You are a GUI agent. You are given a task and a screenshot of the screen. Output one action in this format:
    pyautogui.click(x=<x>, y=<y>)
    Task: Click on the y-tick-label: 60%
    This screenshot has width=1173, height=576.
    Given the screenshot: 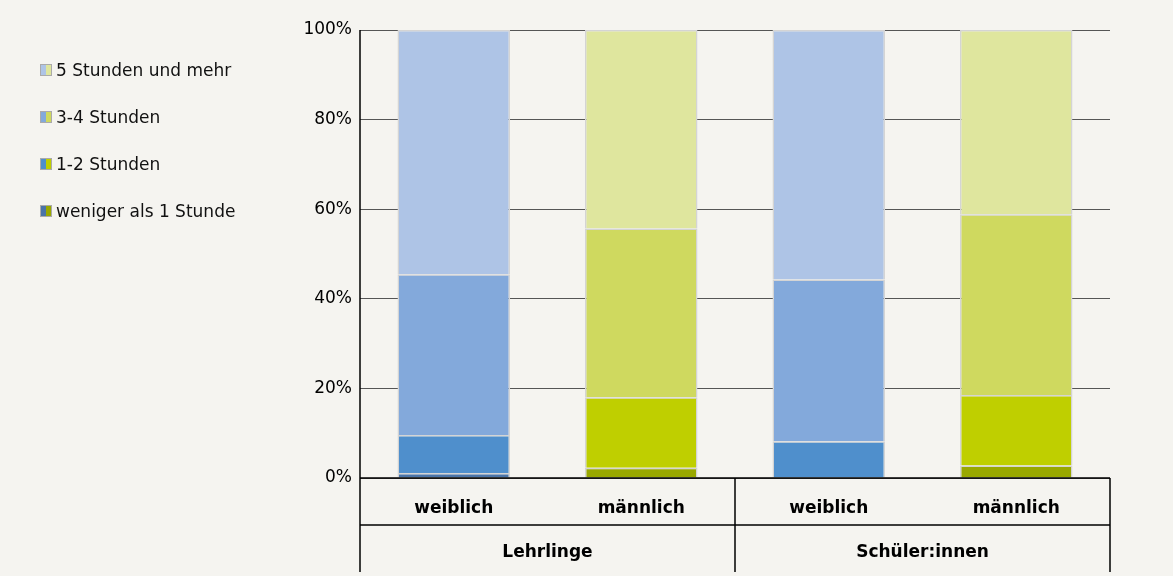 What is the action you would take?
    pyautogui.click(x=333, y=207)
    